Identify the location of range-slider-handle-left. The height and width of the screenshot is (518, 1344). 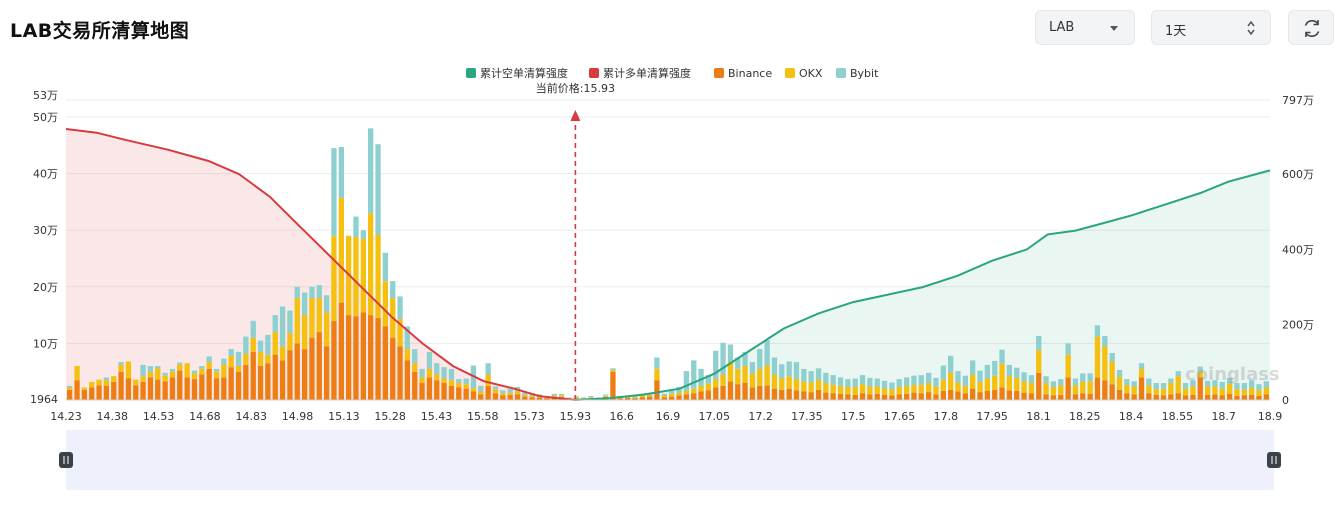
(66, 460).